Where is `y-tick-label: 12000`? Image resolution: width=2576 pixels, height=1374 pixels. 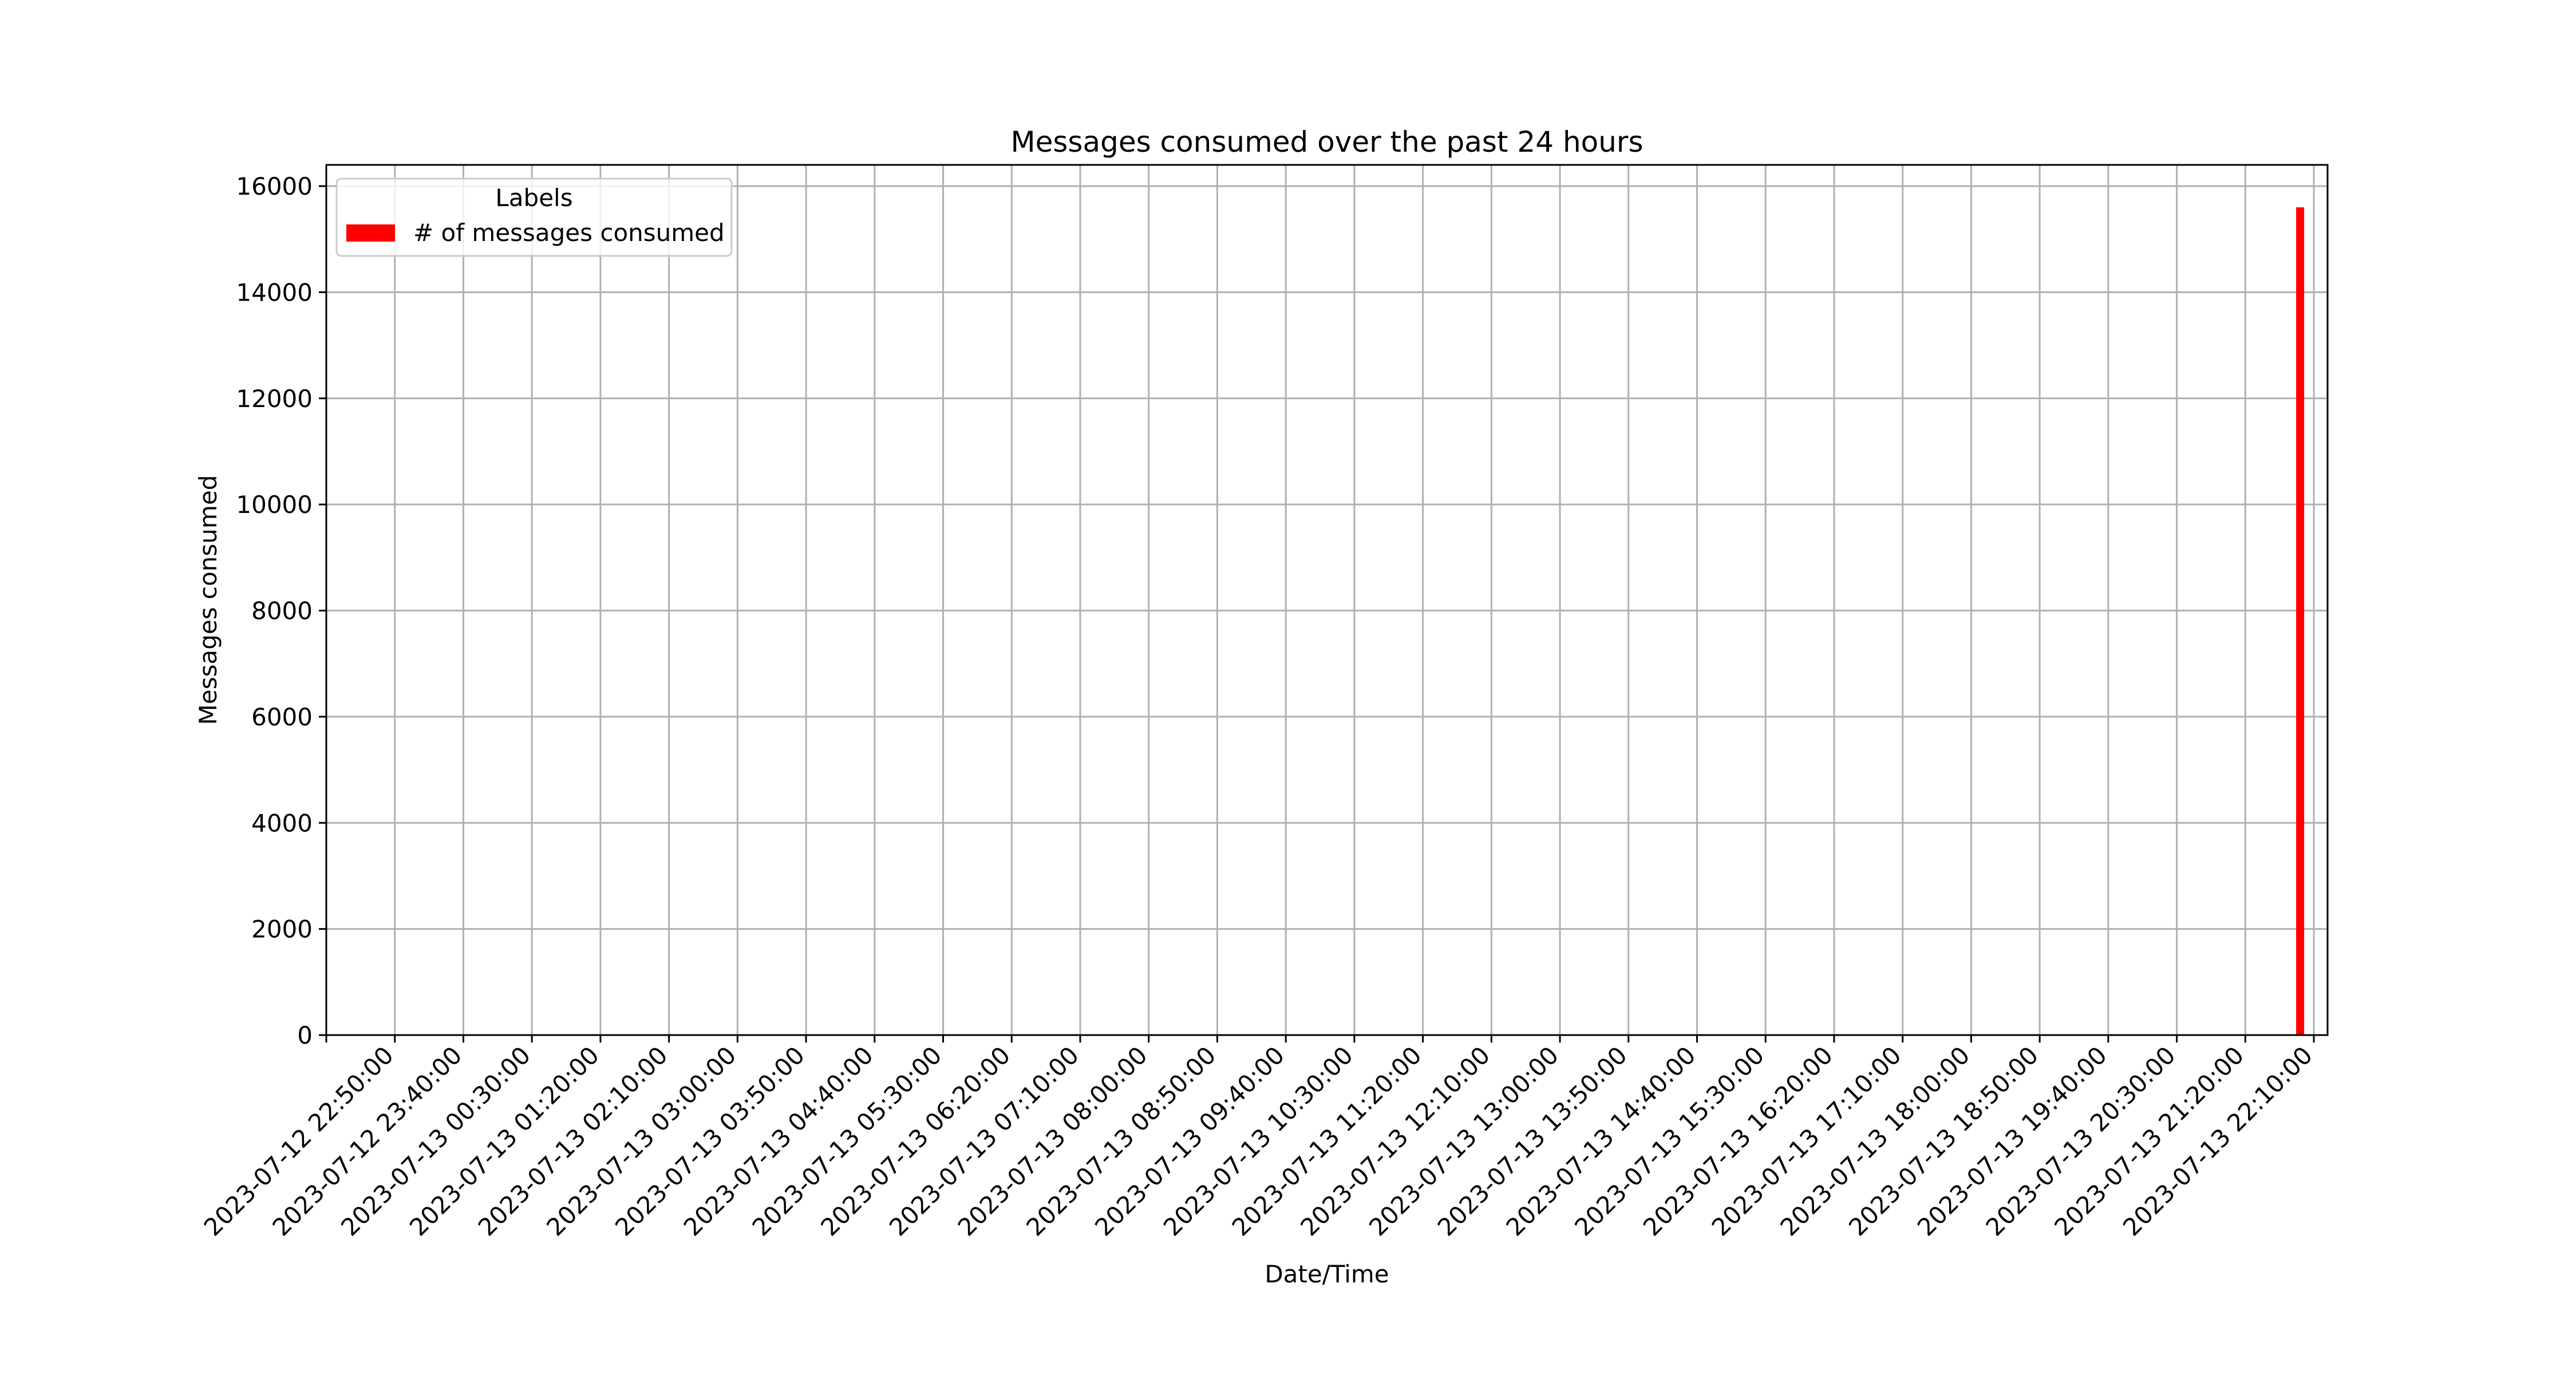 y-tick-label: 12000 is located at coordinates (274, 399).